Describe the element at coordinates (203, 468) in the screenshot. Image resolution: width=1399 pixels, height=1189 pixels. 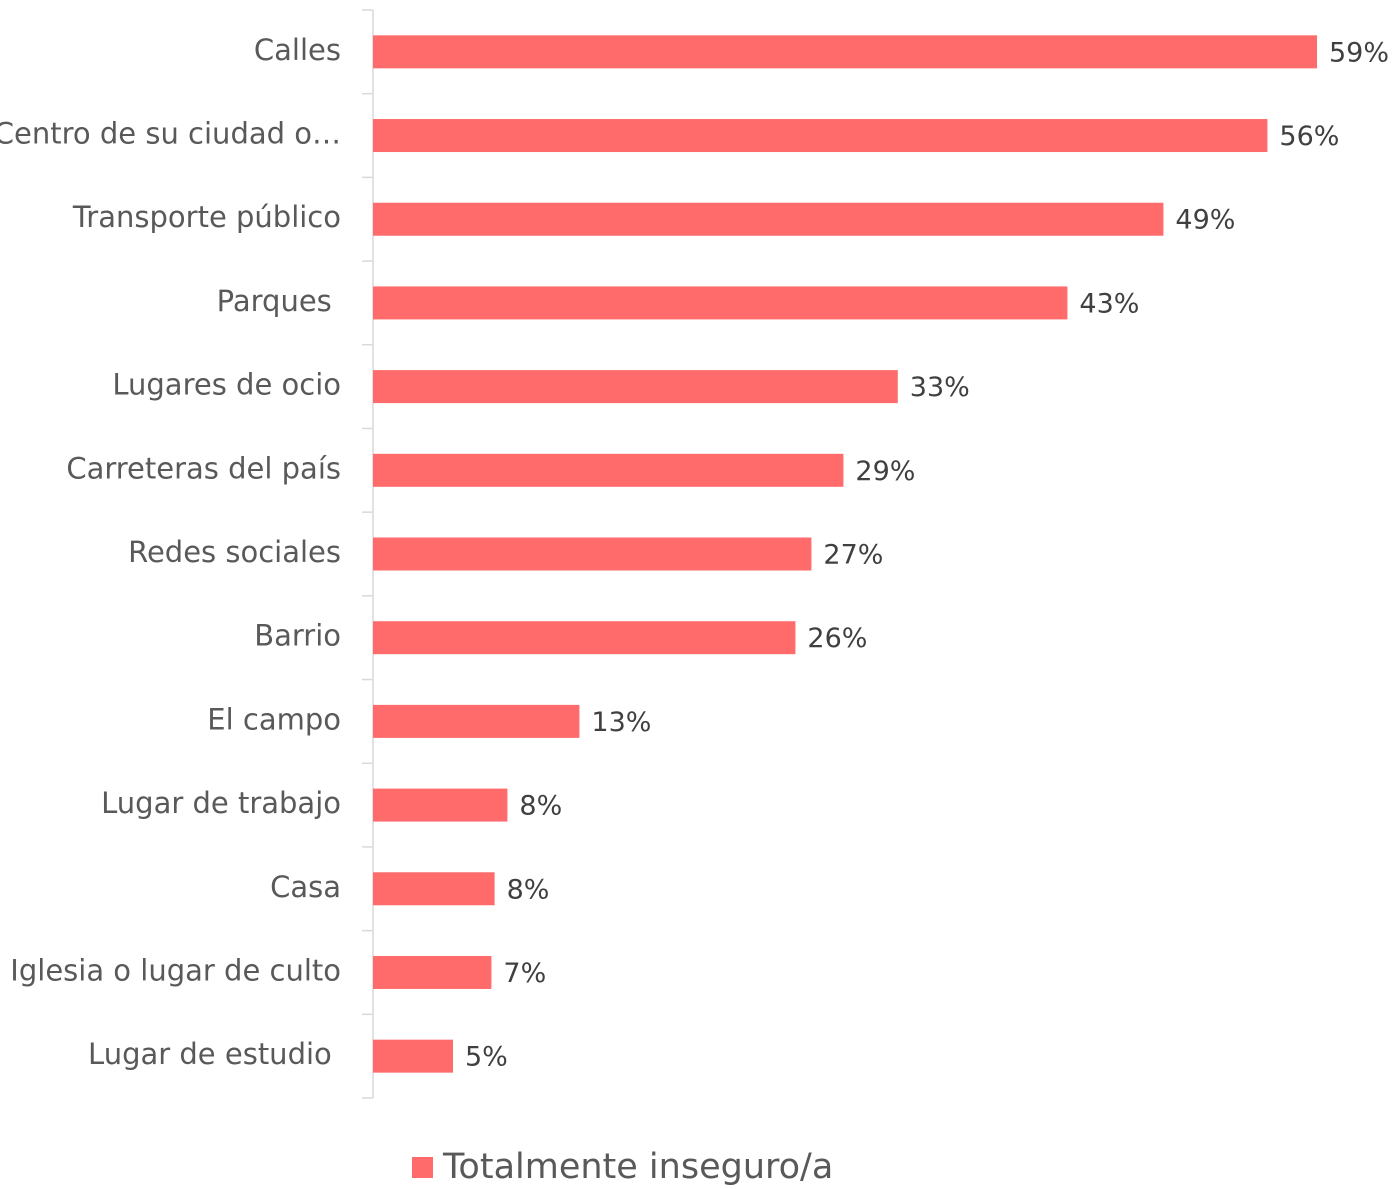
I see `category-label: Carreteras del país` at that location.